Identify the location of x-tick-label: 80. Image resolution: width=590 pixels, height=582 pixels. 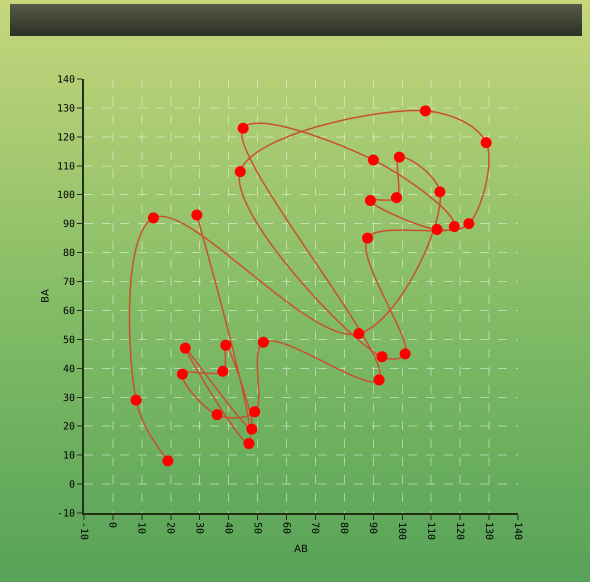
(344, 528).